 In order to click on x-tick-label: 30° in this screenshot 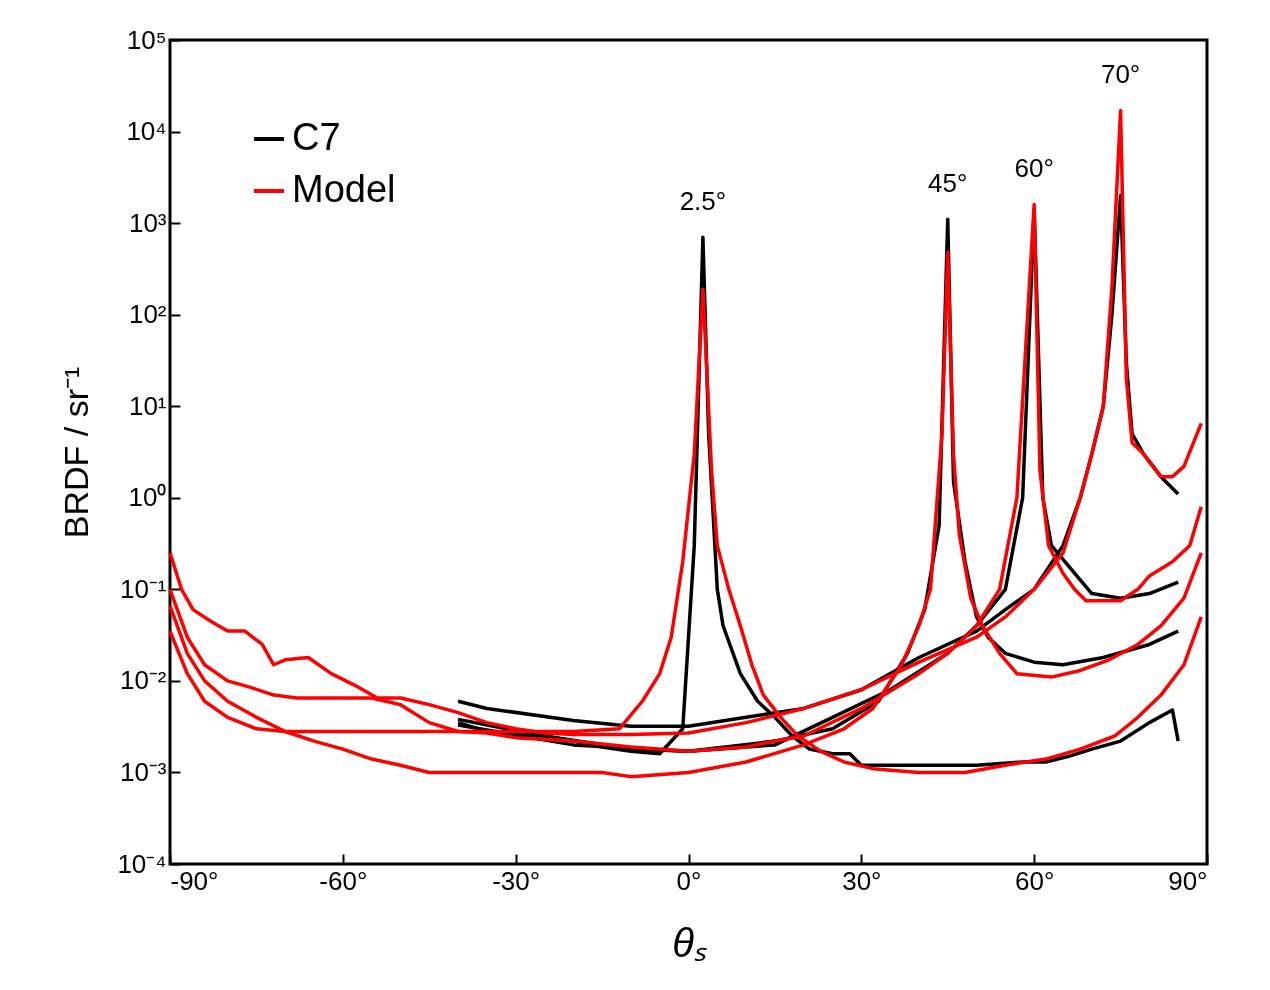, I will do `click(862, 880)`.